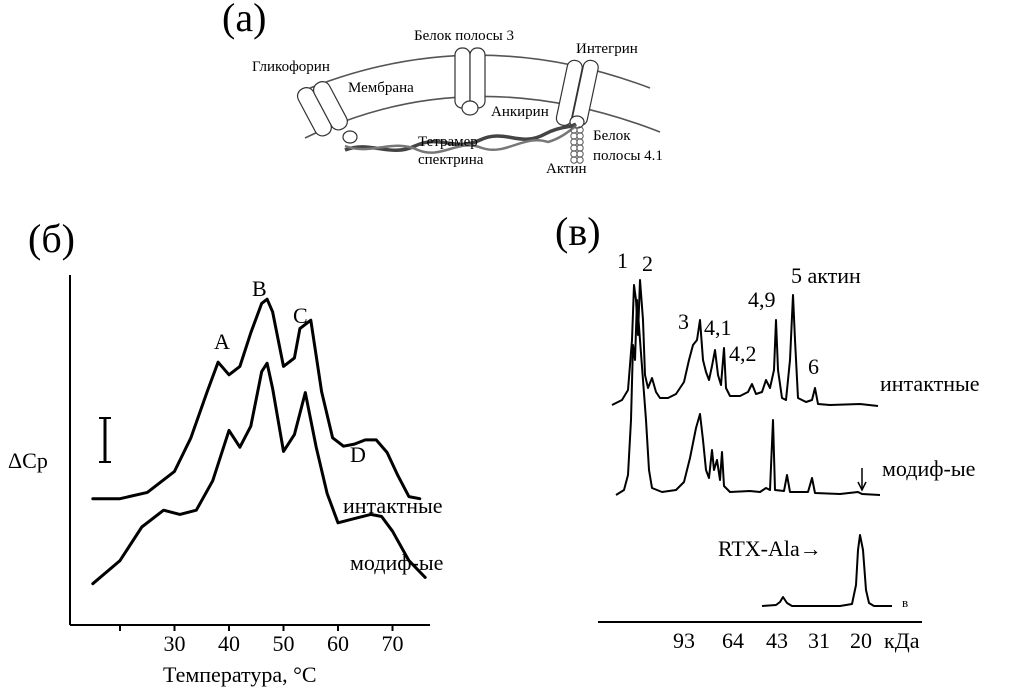 This screenshot has width=1036, height=699. Describe the element at coordinates (300, 315) in the screenshot. I see `b-peak-C: C` at that location.